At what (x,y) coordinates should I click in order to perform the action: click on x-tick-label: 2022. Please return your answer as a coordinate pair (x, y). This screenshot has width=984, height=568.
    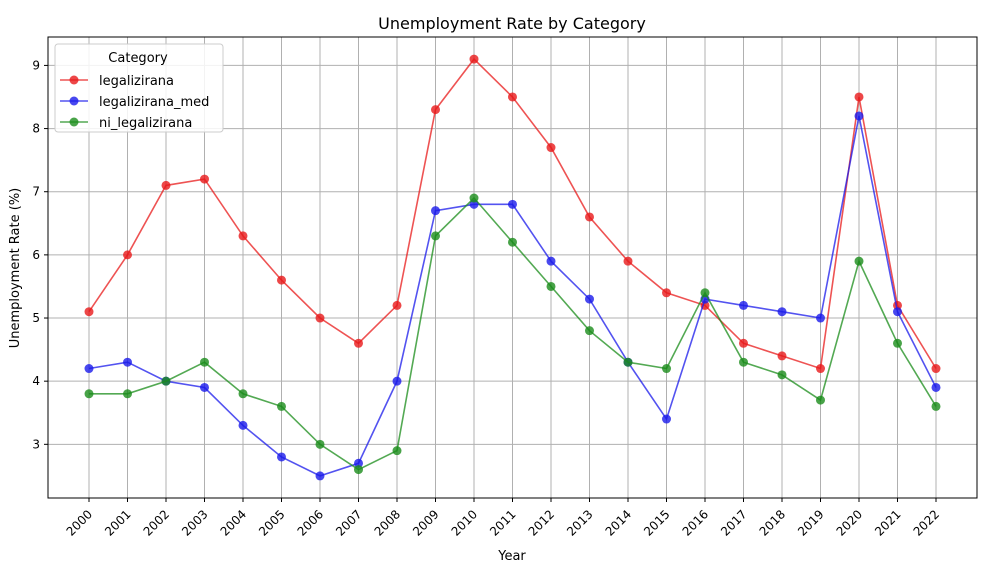
    Looking at the image, I should click on (926, 522).